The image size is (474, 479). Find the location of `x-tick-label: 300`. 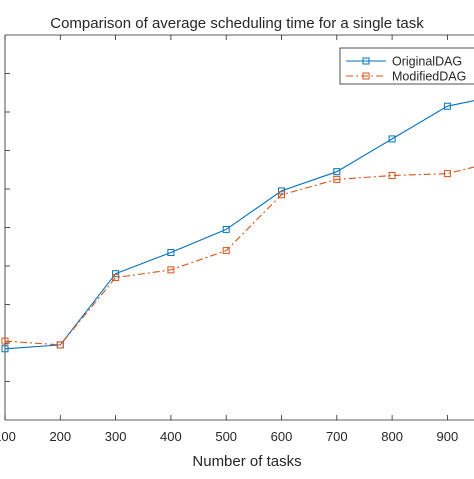

x-tick-label: 300 is located at coordinates (116, 436).